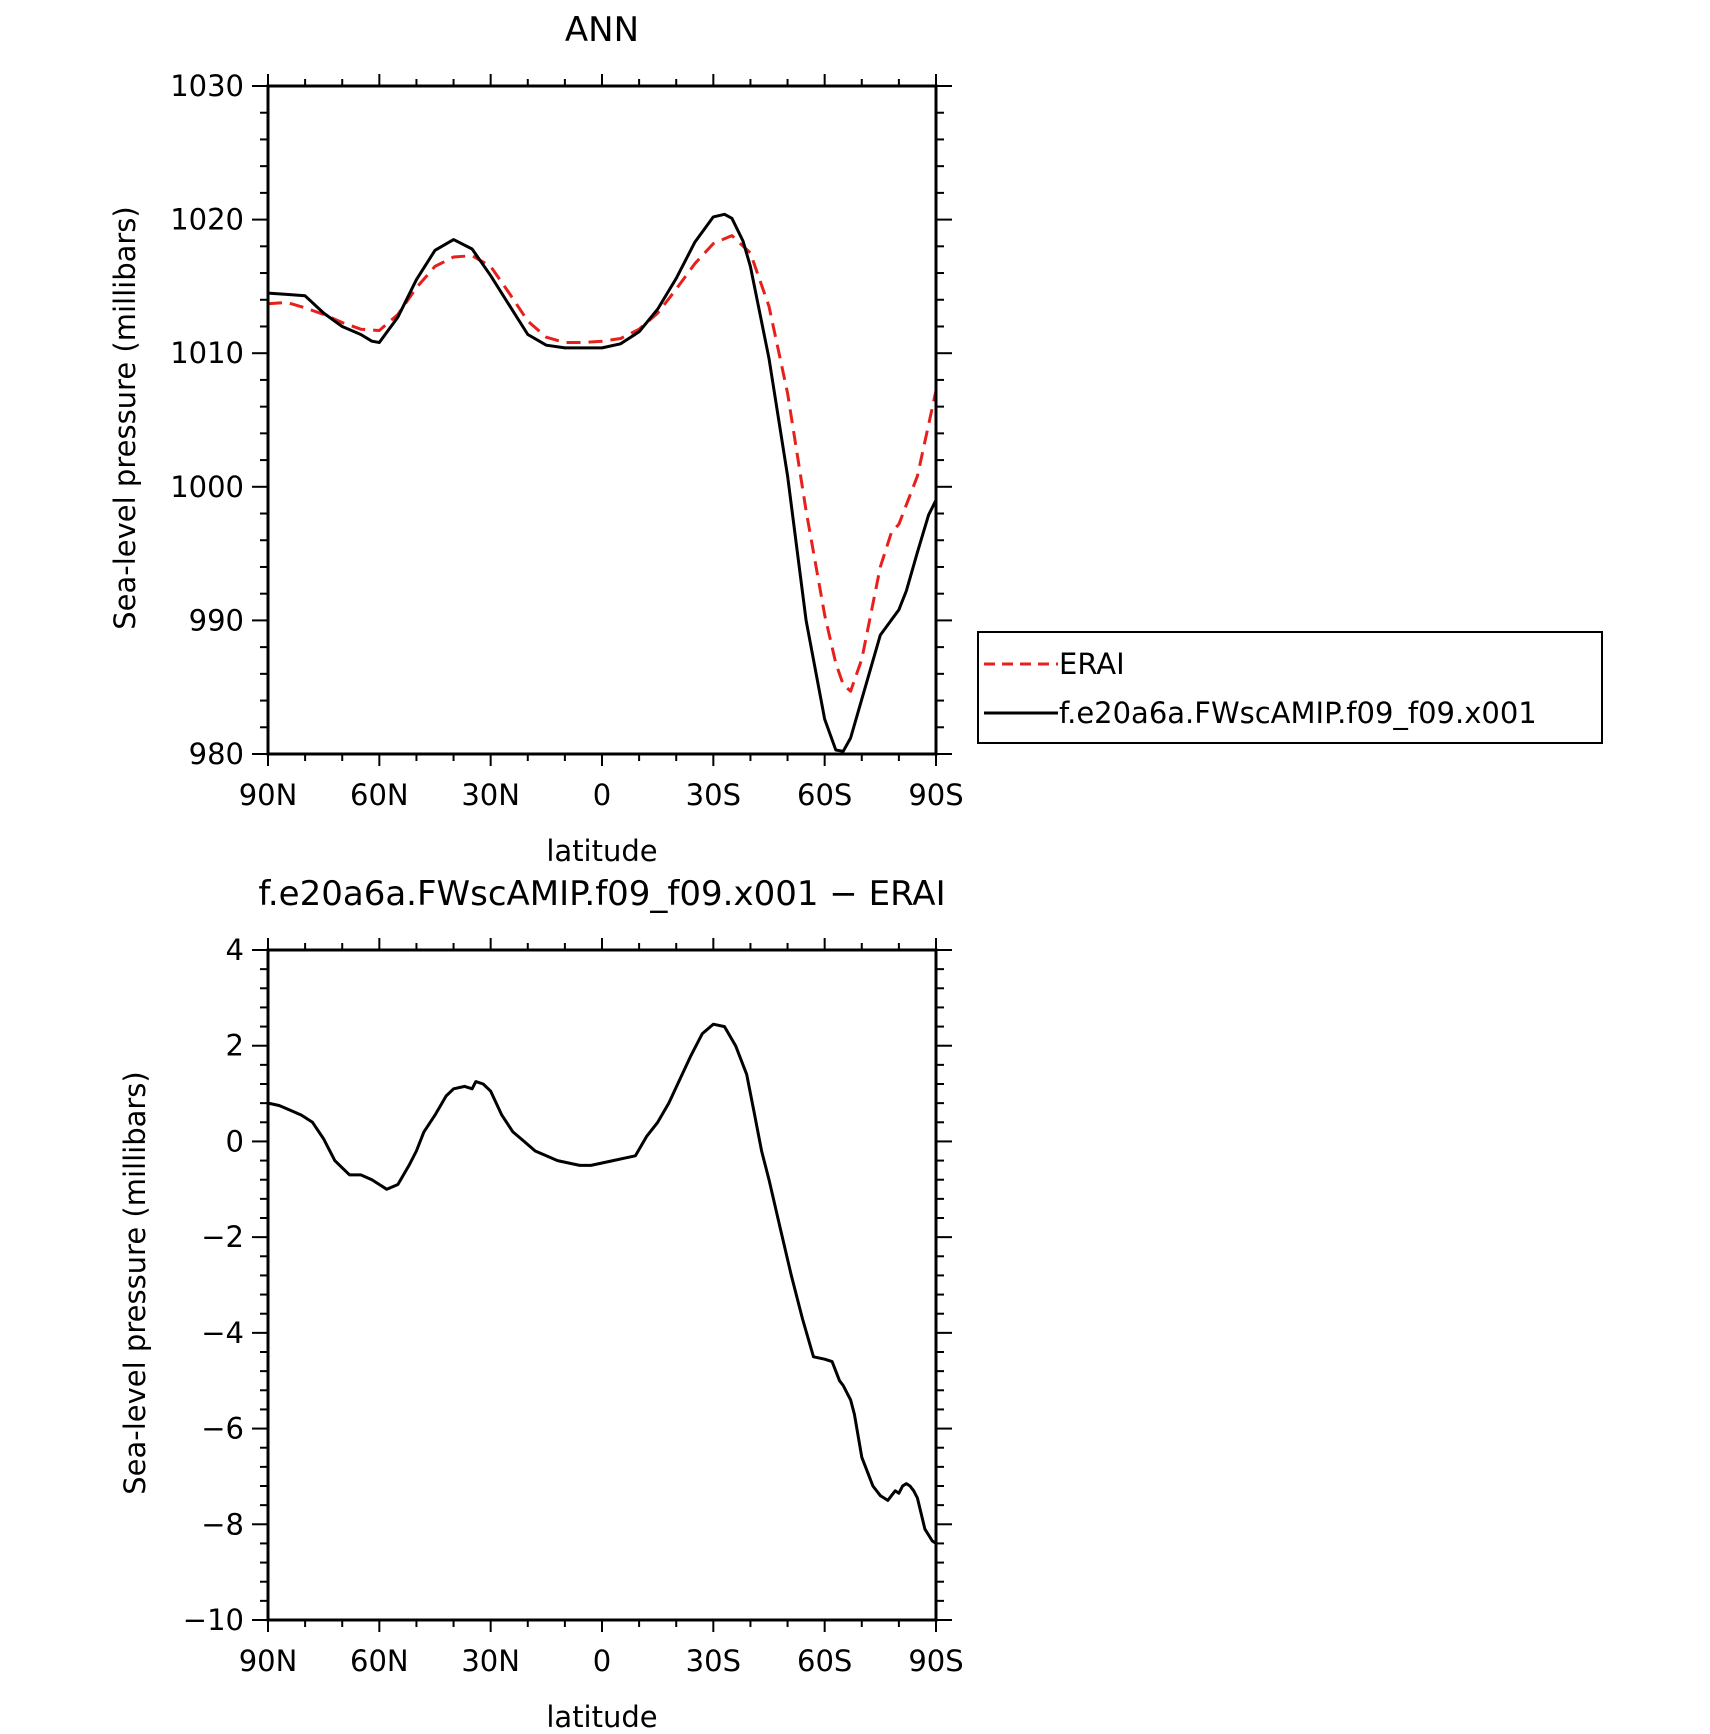 The height and width of the screenshot is (1734, 1710). What do you see at coordinates (222, 1237) in the screenshot?
I see `y-tick-label: −2` at bounding box center [222, 1237].